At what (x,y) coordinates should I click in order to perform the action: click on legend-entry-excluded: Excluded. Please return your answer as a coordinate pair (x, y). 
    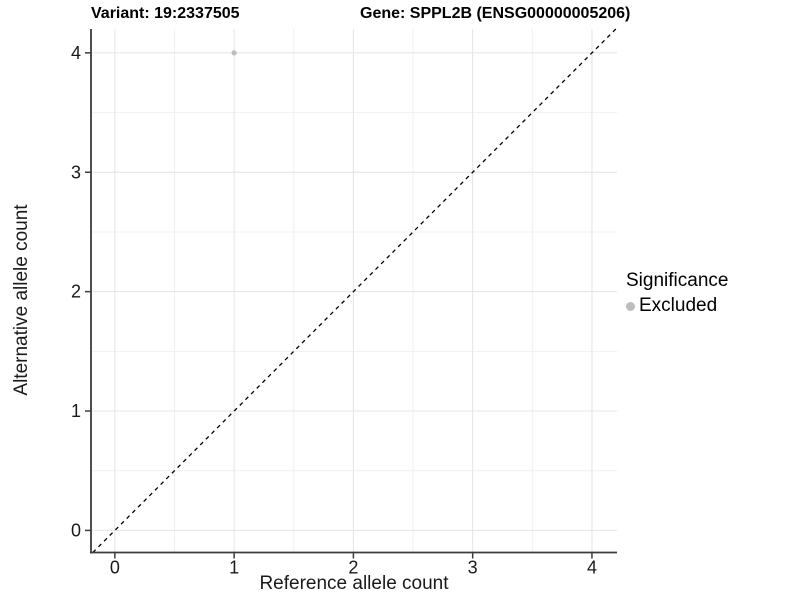
    Looking at the image, I should click on (677, 306).